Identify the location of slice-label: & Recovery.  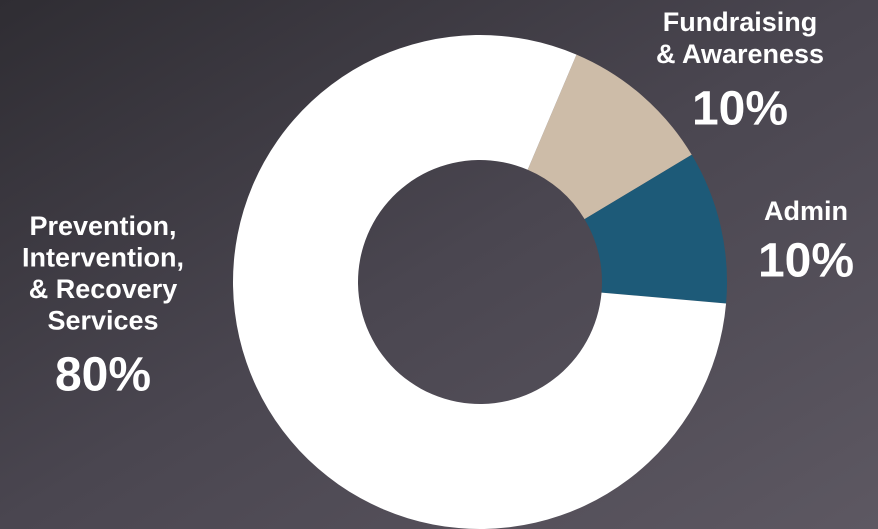
(103, 289).